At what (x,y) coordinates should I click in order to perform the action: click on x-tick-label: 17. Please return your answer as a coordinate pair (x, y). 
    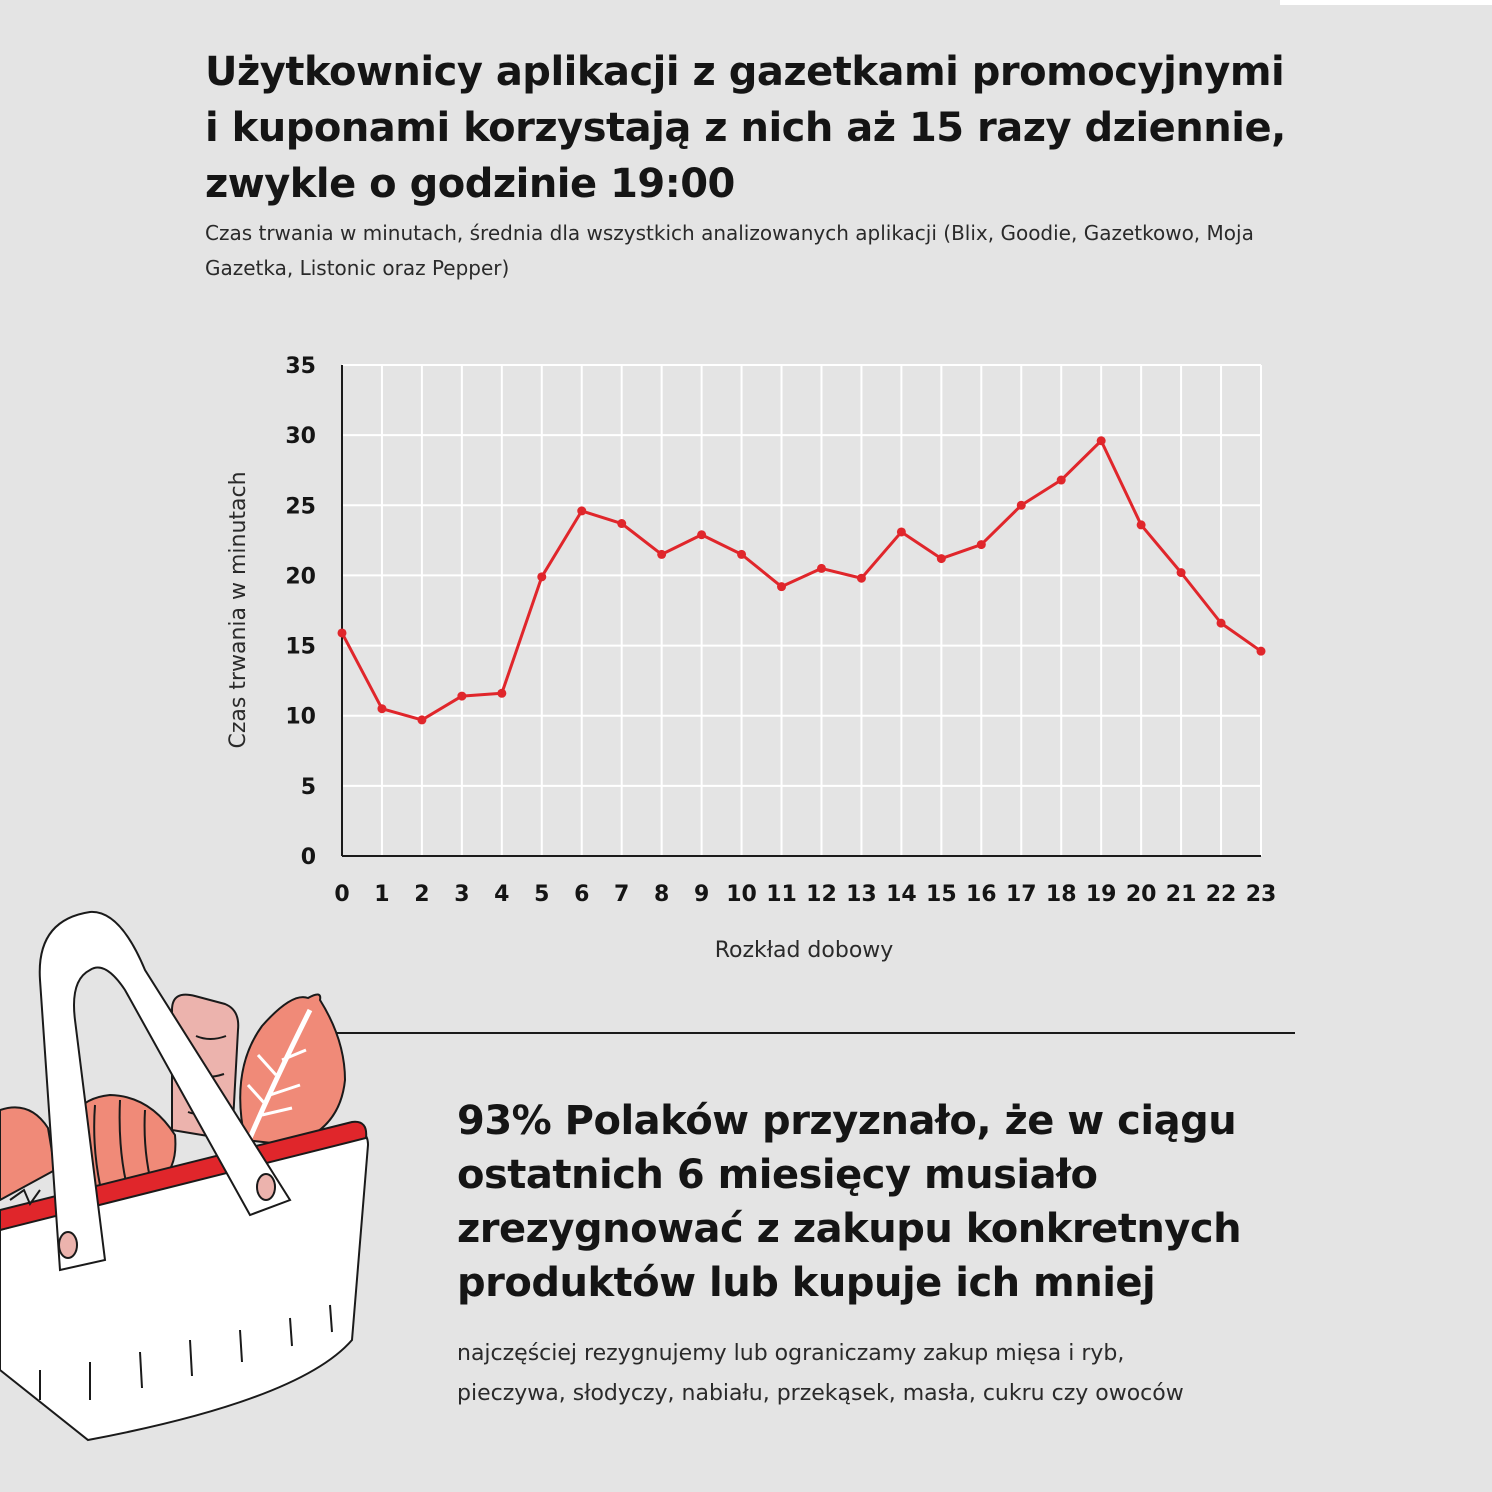
    Looking at the image, I should click on (1021, 894).